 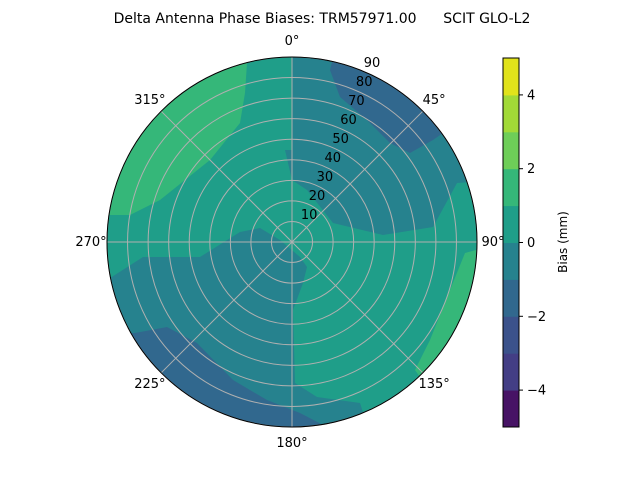 What do you see at coordinates (356, 101) in the screenshot?
I see `radial-tick-label: 70` at bounding box center [356, 101].